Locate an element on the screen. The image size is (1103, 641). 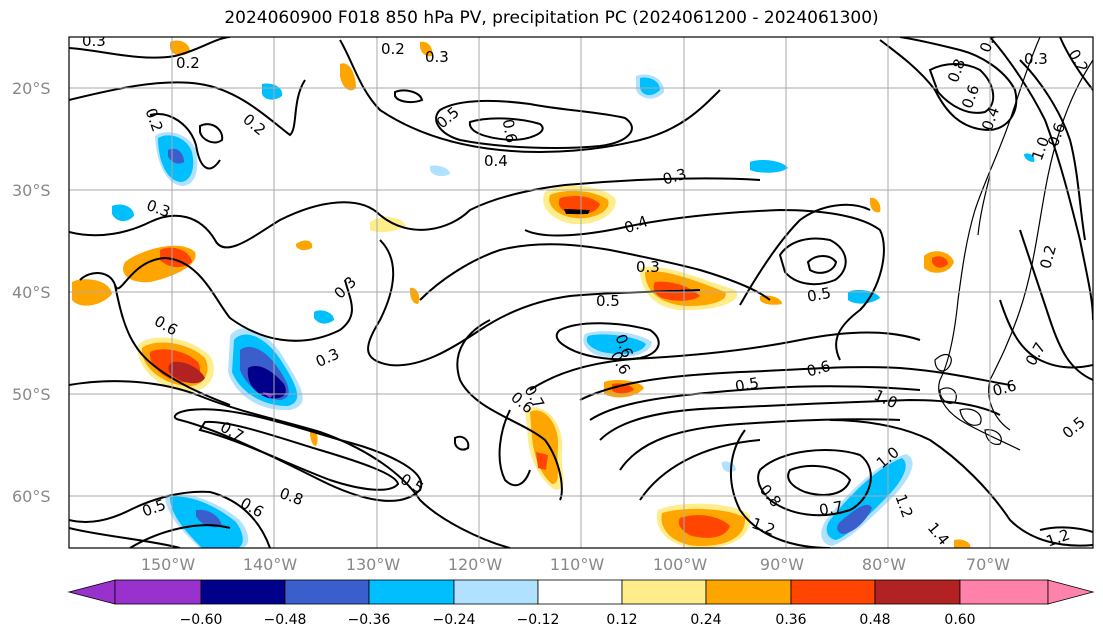
lon-tick-label: 90°W is located at coordinates (782, 564).